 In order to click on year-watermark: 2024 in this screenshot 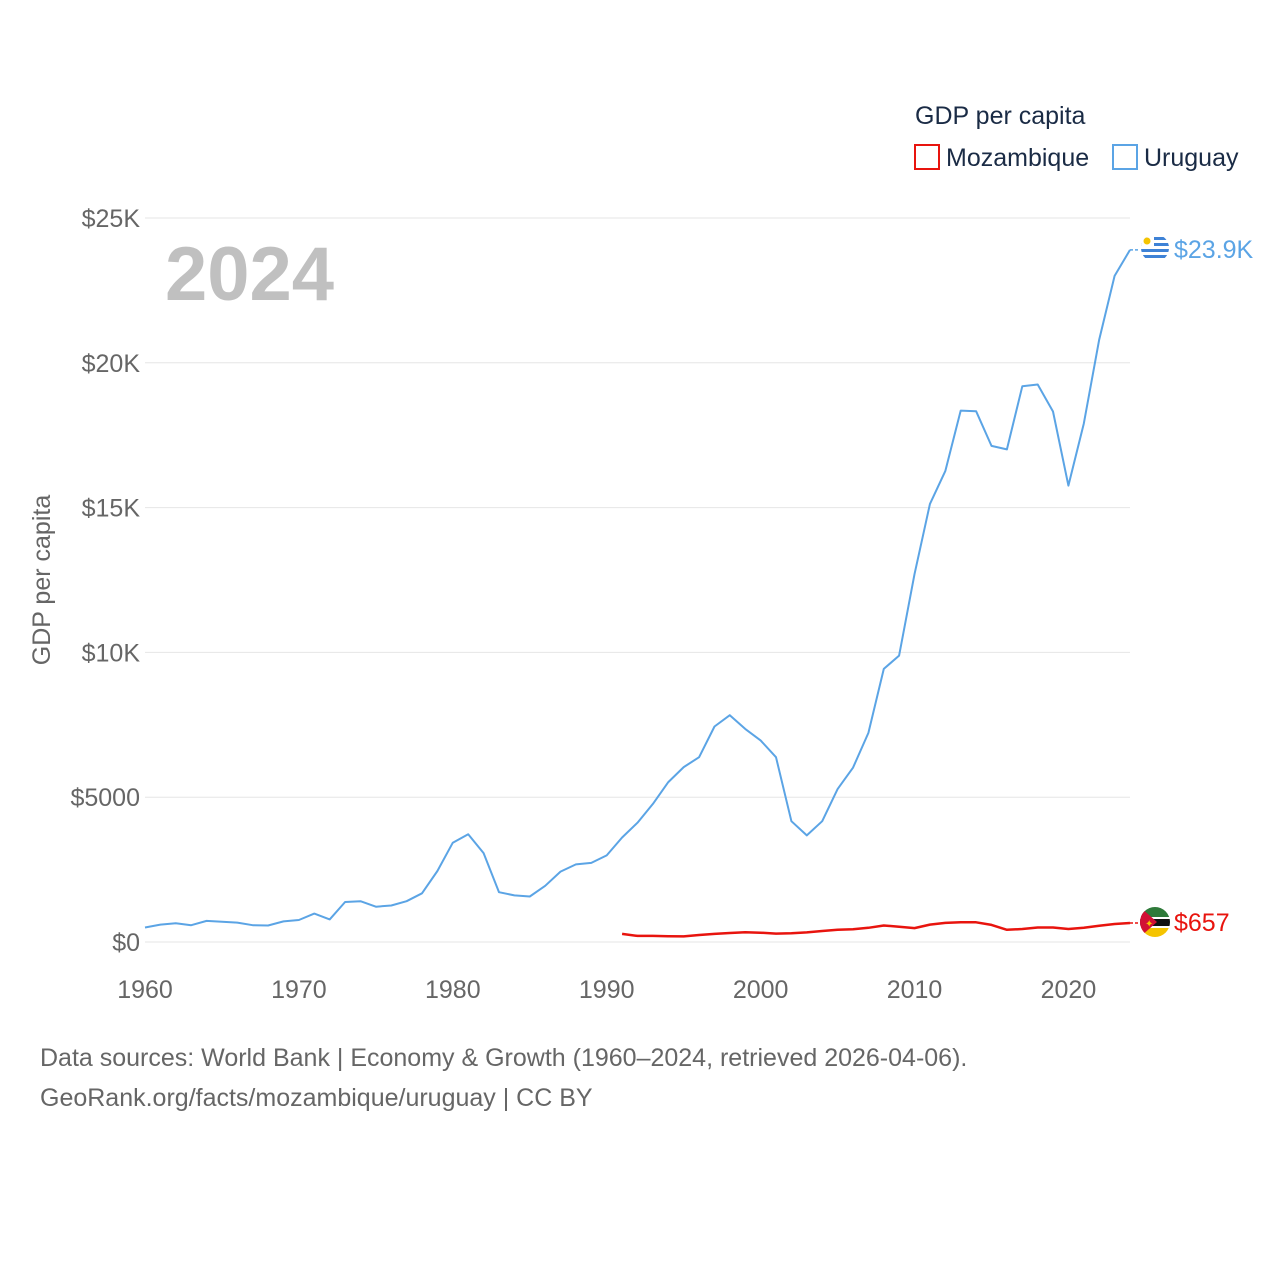, I will do `click(249, 274)`.